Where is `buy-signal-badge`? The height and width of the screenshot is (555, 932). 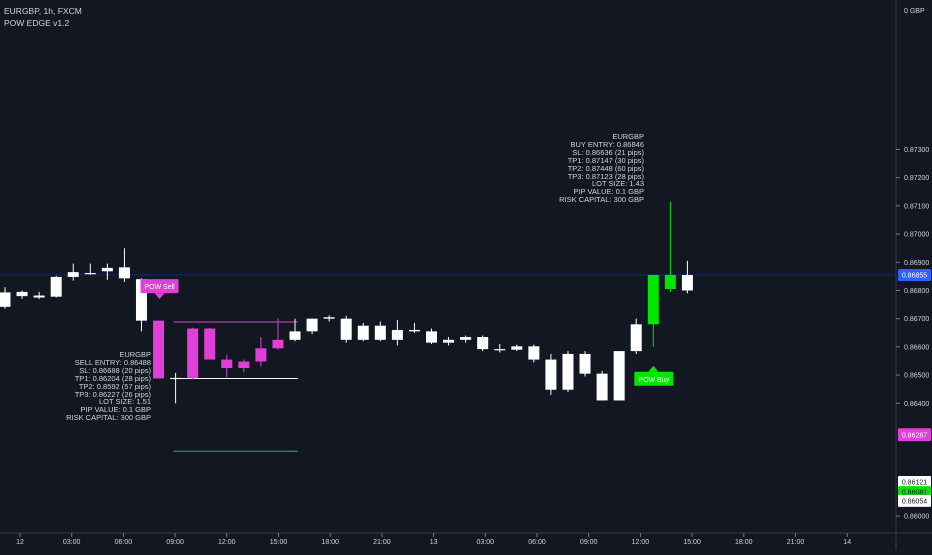 buy-signal-badge is located at coordinates (654, 378).